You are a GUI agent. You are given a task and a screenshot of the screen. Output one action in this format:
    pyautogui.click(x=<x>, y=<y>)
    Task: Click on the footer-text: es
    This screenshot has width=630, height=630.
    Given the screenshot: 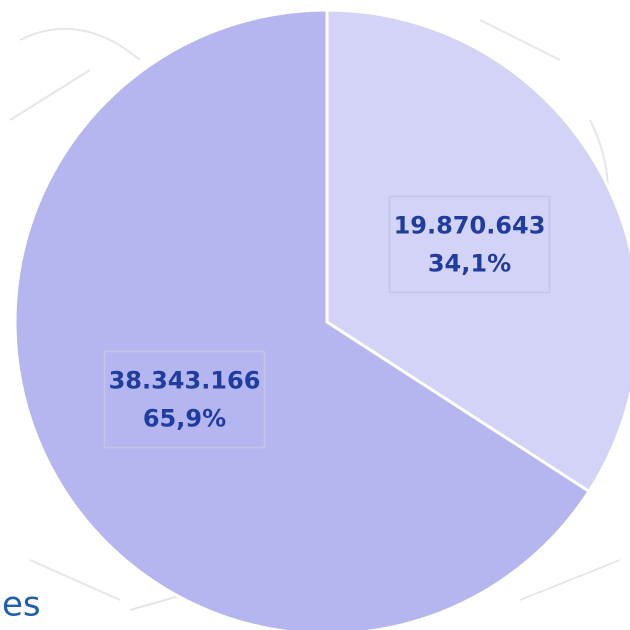 What is the action you would take?
    pyautogui.click(x=21, y=605)
    